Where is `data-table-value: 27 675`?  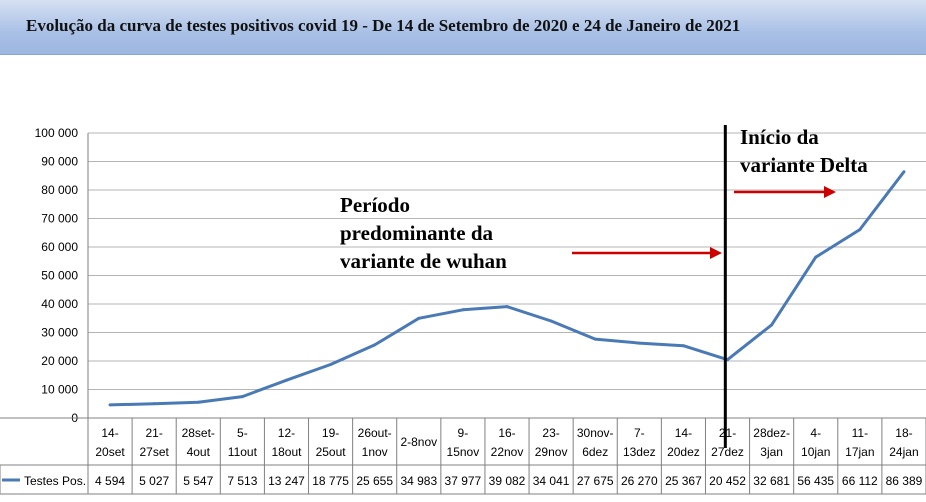 data-table-value: 27 675 is located at coordinates (595, 481).